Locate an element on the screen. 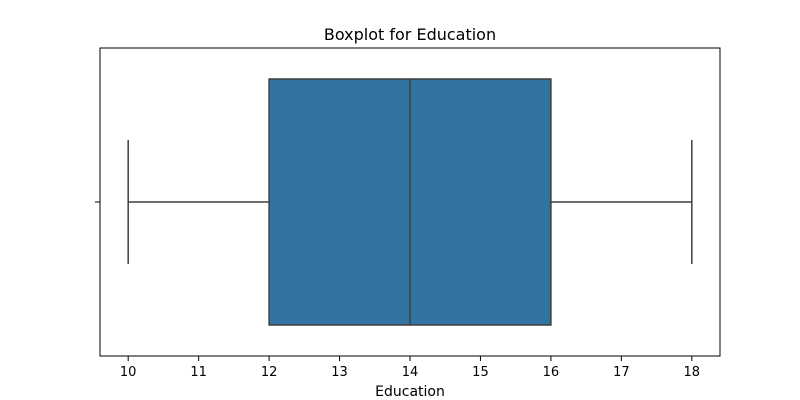  x-tick-label: 18 is located at coordinates (692, 372).